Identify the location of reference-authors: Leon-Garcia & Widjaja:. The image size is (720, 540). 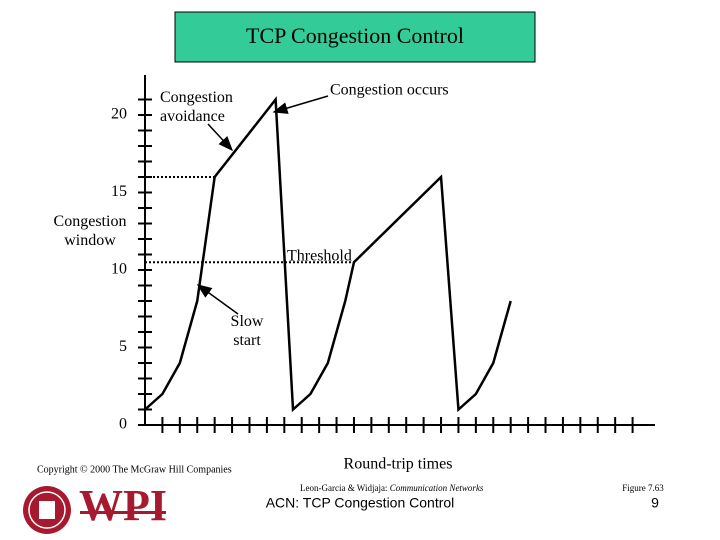
(343, 488).